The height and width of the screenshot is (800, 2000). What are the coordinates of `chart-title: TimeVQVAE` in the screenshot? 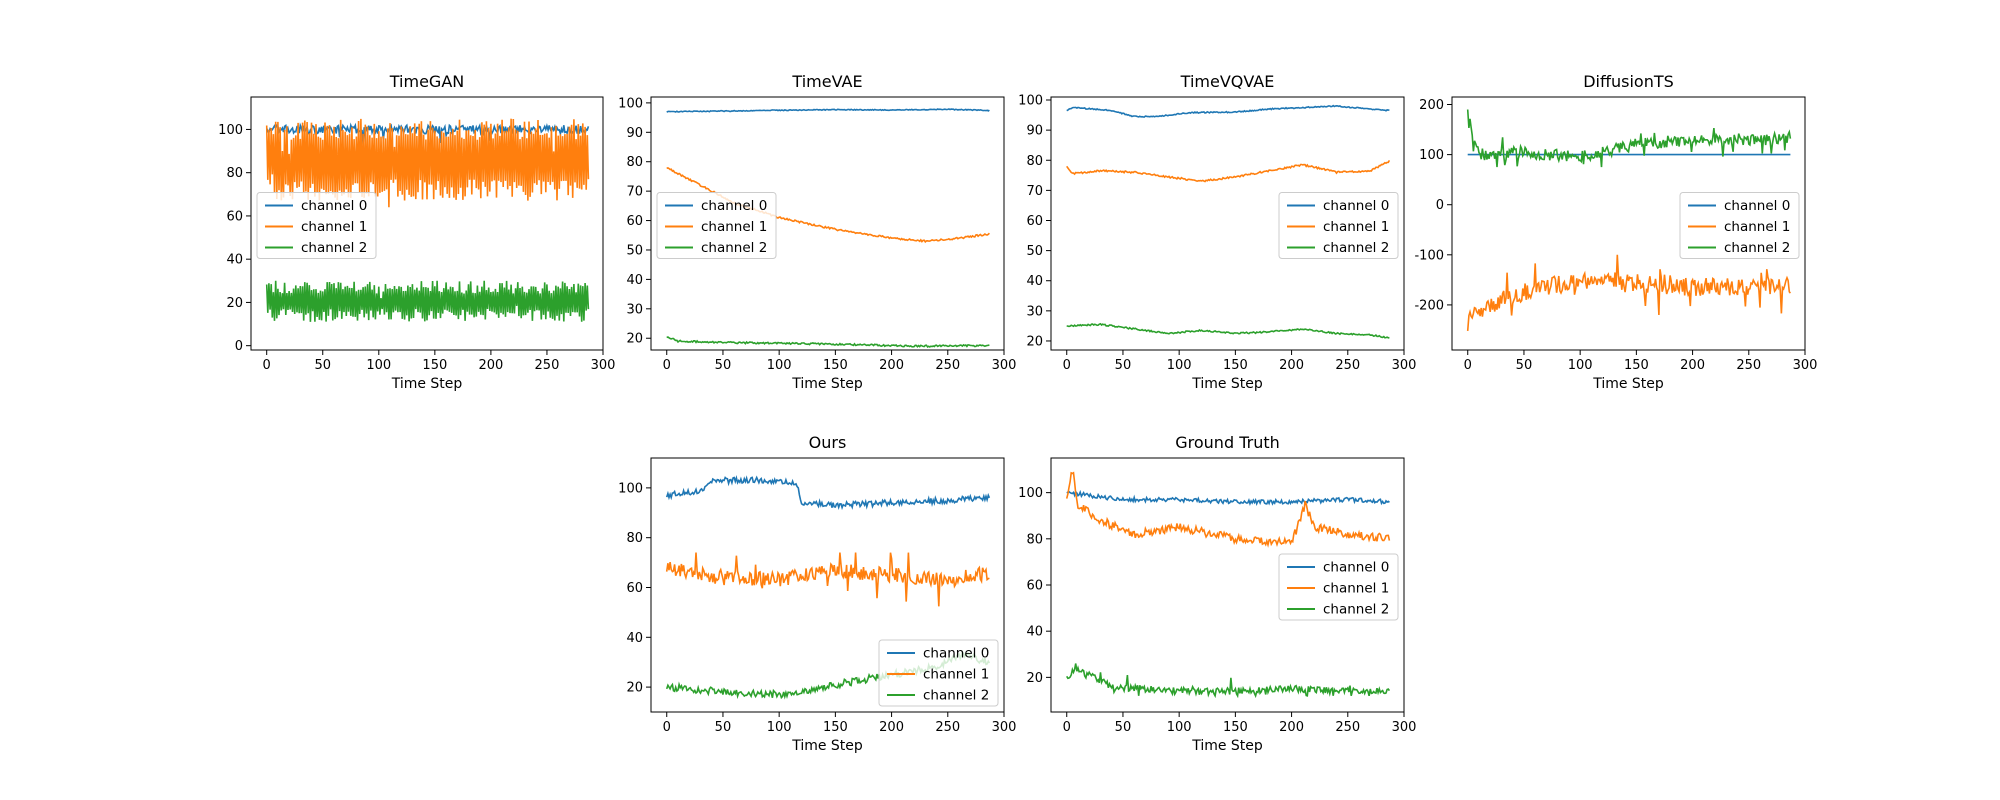 It's located at (1227, 81).